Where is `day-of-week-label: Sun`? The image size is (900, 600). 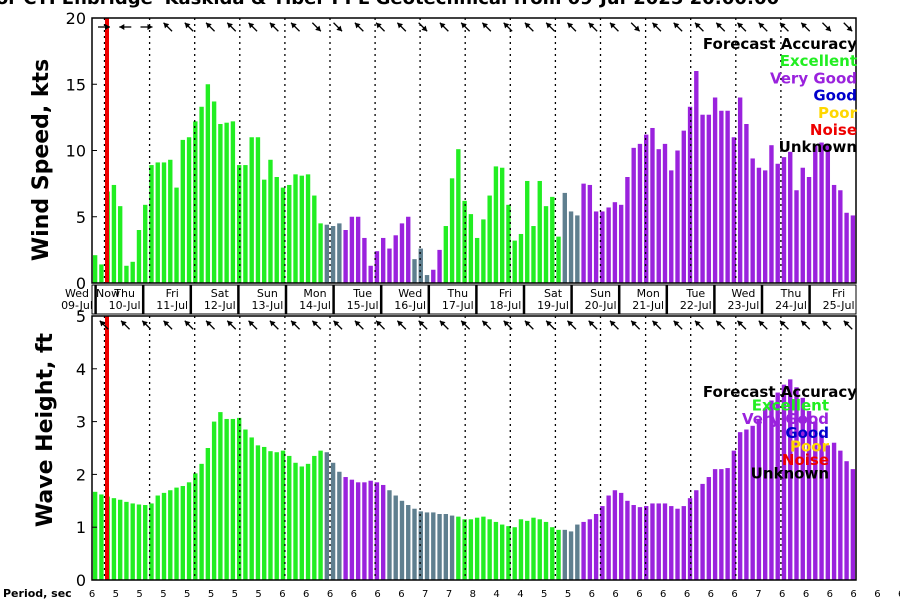 day-of-week-label: Sun is located at coordinates (600, 293).